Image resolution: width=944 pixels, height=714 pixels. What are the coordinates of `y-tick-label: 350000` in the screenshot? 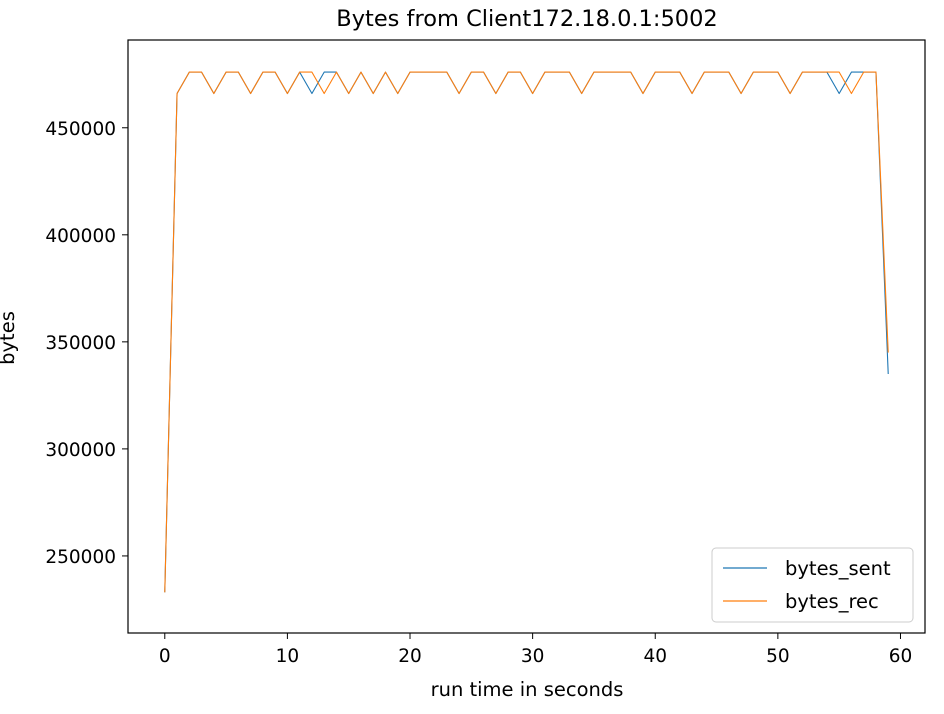 It's located at (80, 343).